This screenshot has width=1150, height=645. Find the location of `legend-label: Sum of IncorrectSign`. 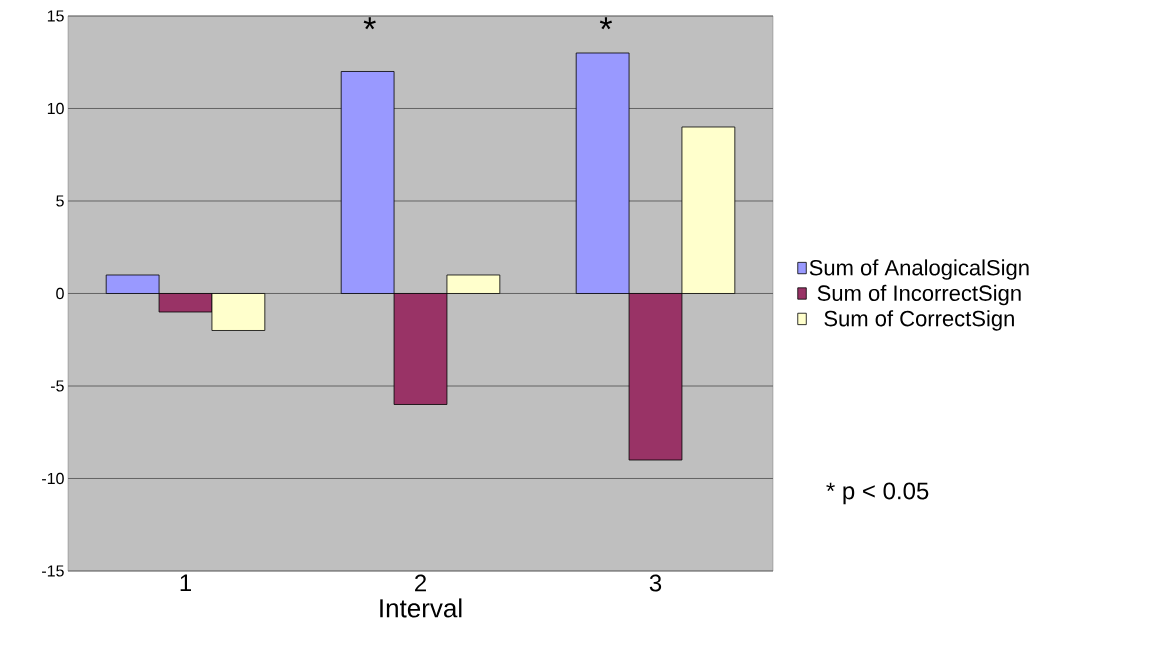

legend-label: Sum of IncorrectSign is located at coordinates (919, 295).